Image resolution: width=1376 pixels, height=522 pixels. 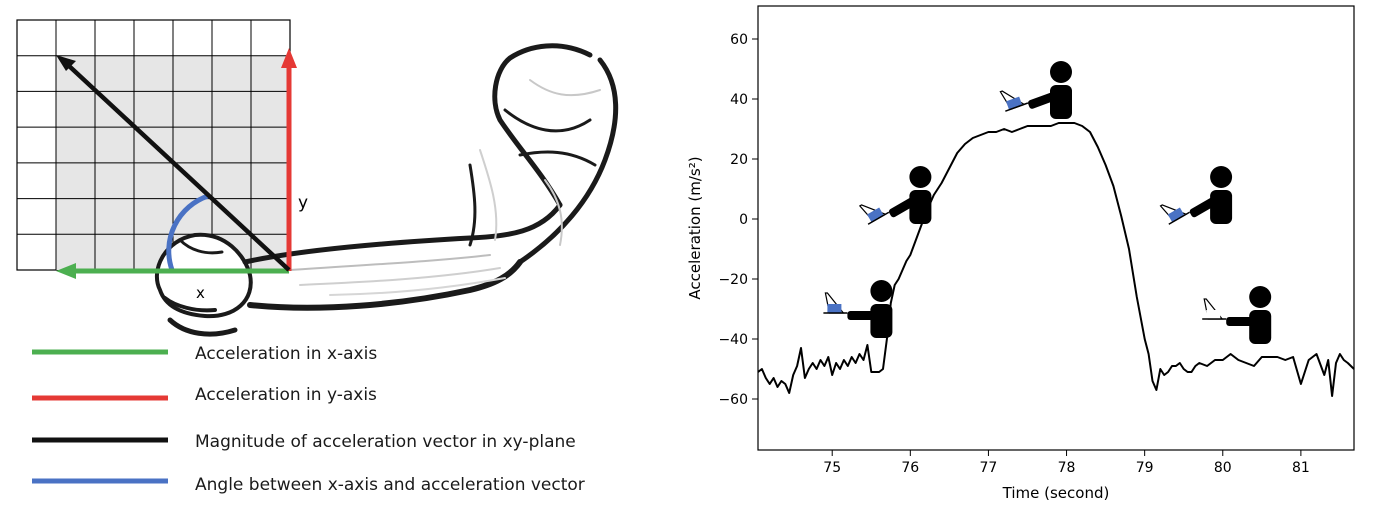 What do you see at coordinates (739, 100) in the screenshot?
I see `y-tick-label: 40` at bounding box center [739, 100].